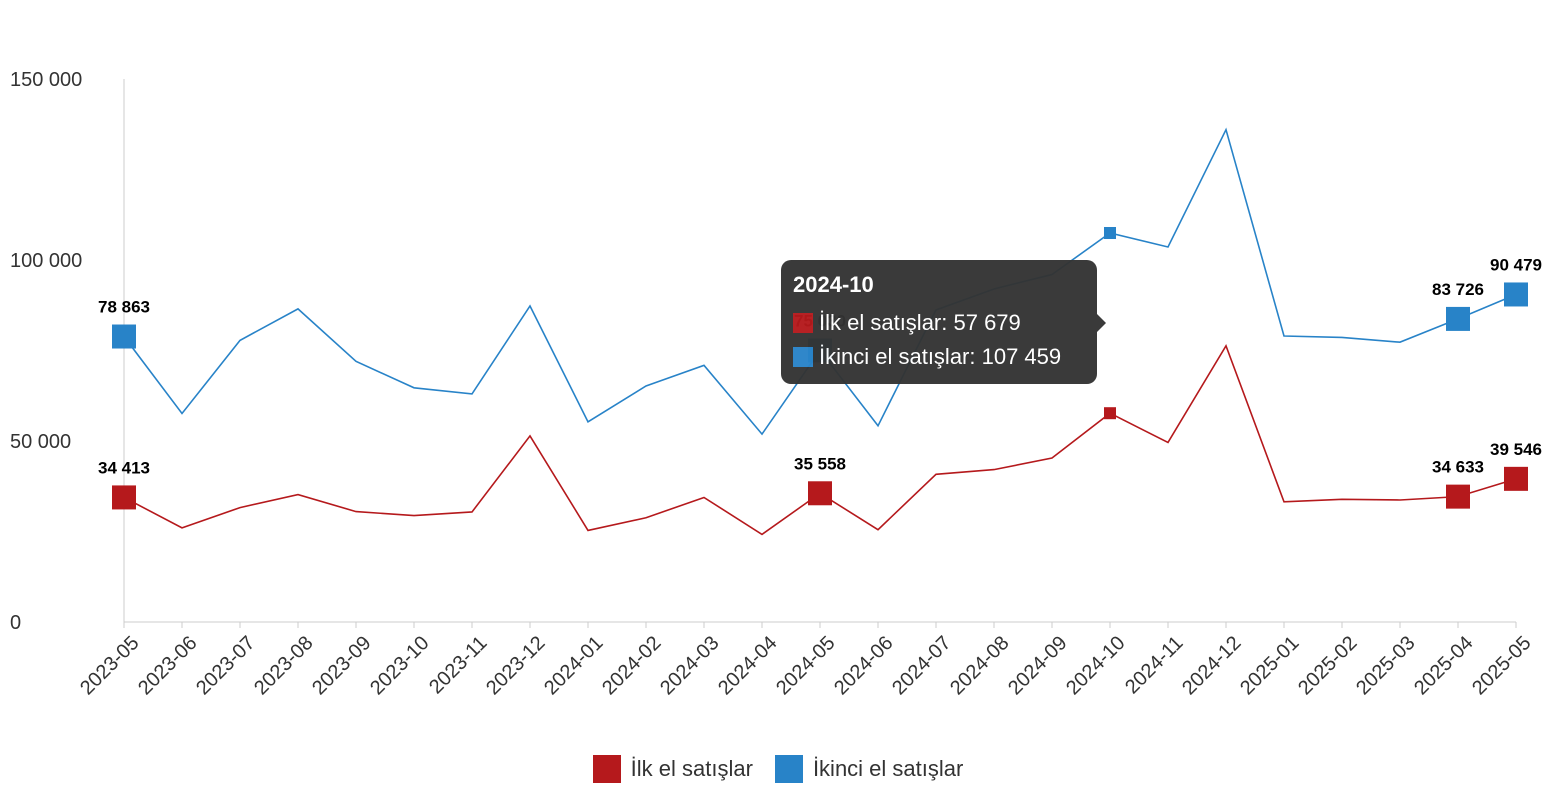 This screenshot has width=1556, height=800. What do you see at coordinates (1154, 665) in the screenshot?
I see `x-tick-label: 2024-11` at bounding box center [1154, 665].